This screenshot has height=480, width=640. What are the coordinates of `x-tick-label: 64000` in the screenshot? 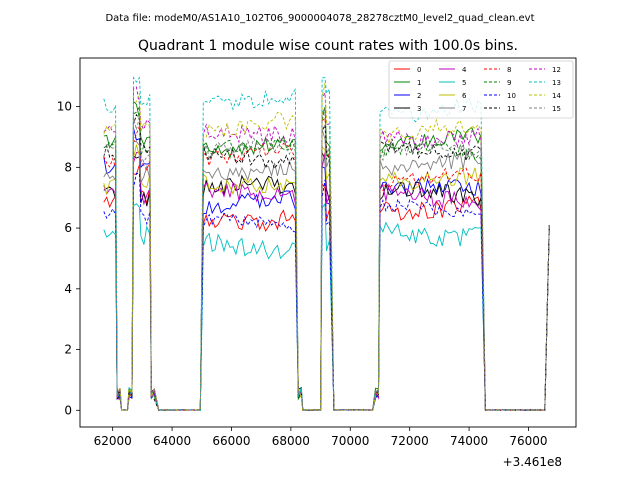 It's located at (172, 441).